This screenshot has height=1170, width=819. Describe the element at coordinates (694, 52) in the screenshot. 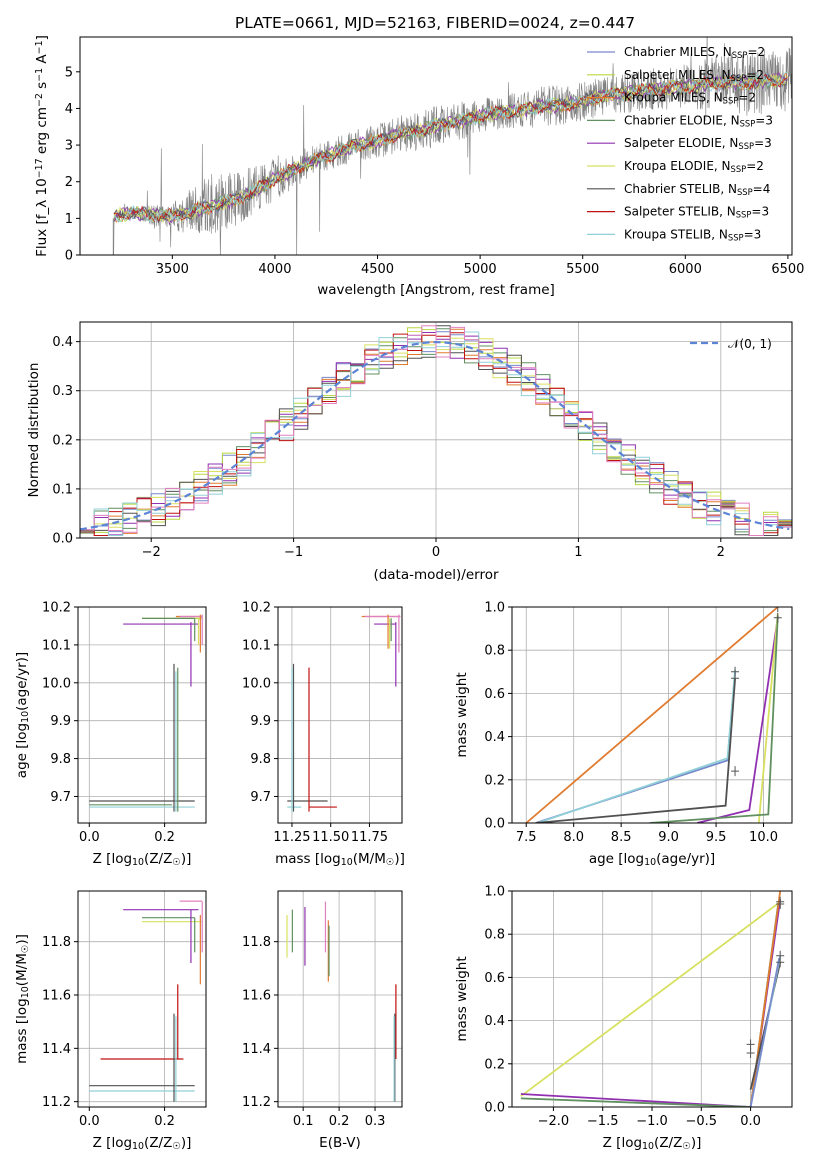

I see `legend-label: Chabrier MILES, NSSP=2` at that location.